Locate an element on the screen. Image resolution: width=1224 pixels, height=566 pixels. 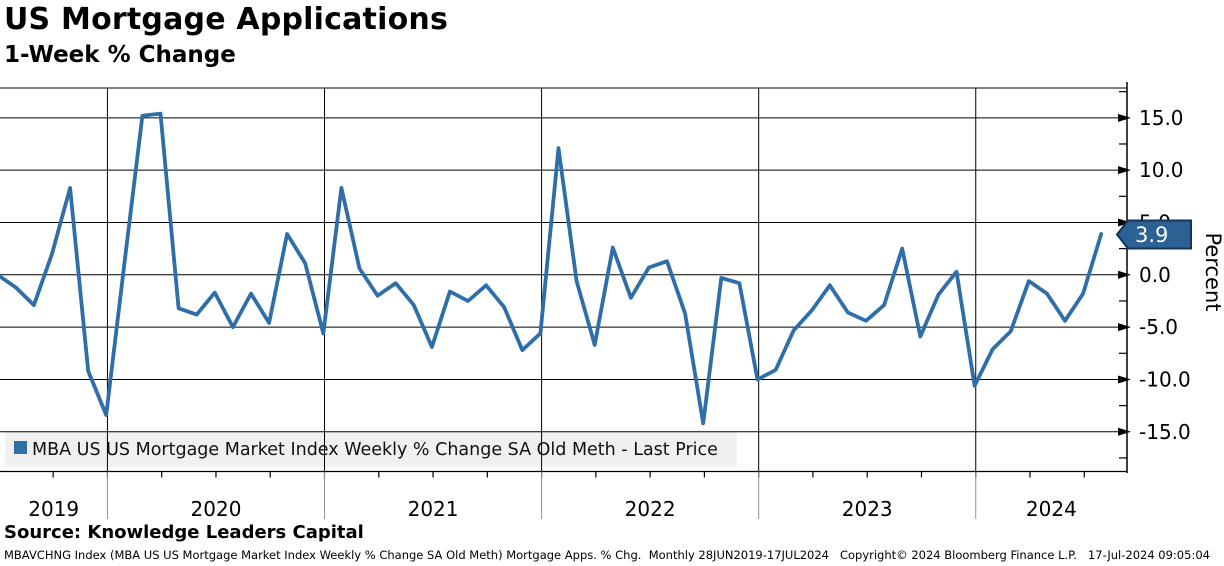
page-title: US Mortgage Applications is located at coordinates (226, 19).